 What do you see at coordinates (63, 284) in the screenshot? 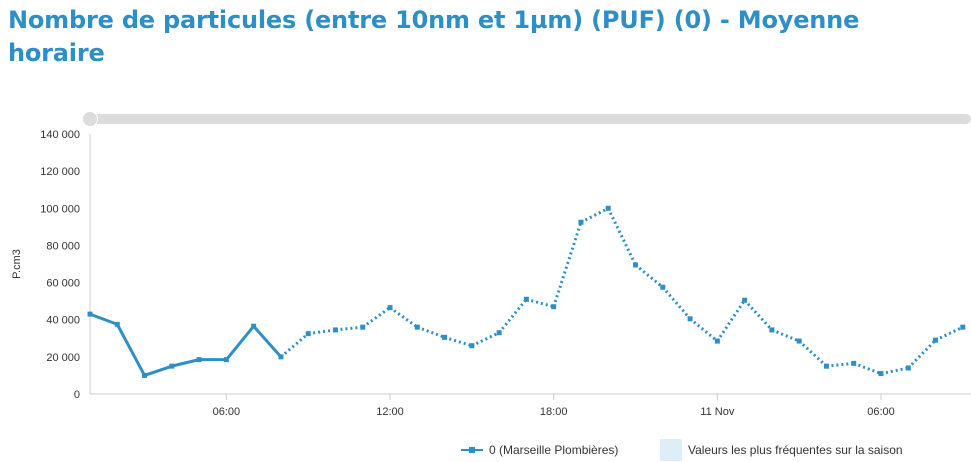
I see `y-tick-label: 60 000` at bounding box center [63, 284].